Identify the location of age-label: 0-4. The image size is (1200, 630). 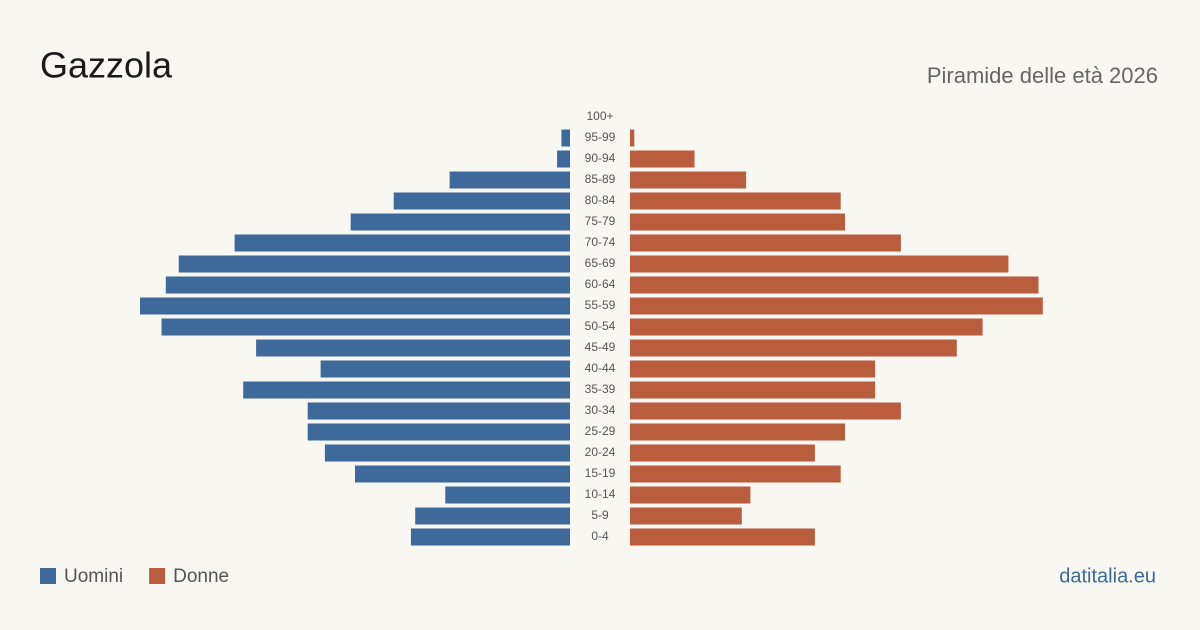
(600, 536).